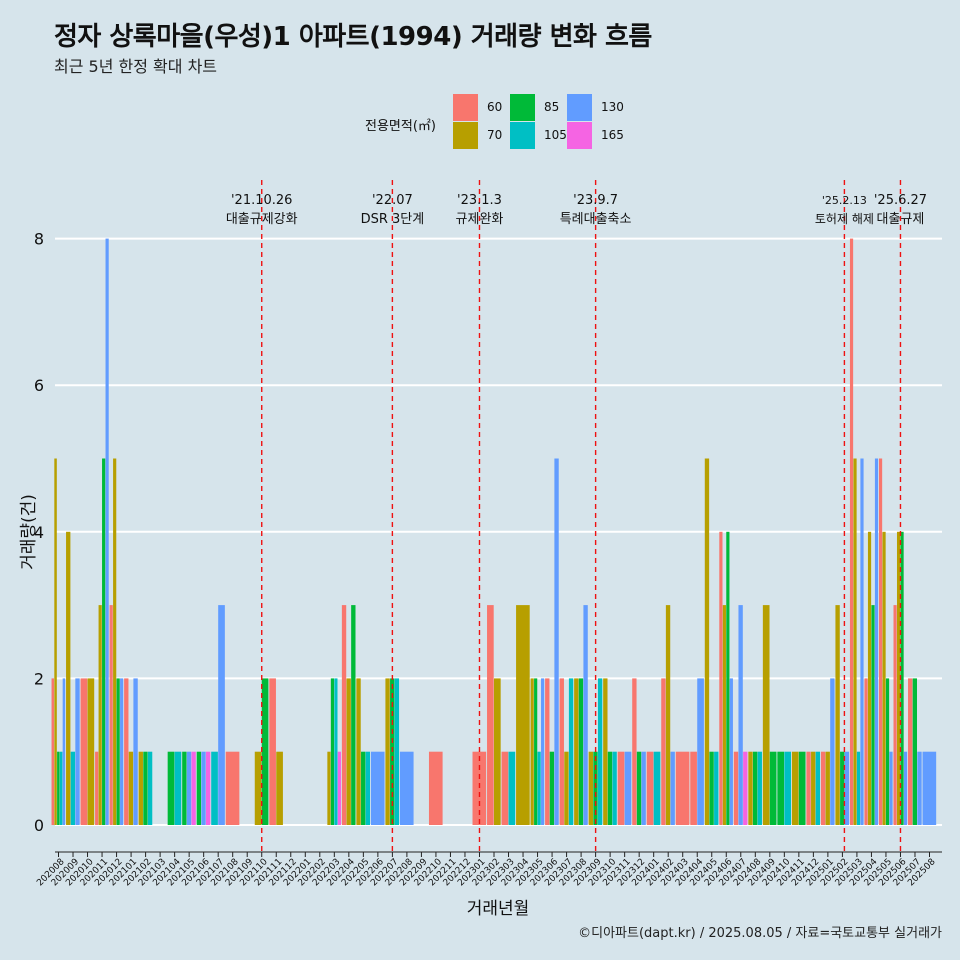 The height and width of the screenshot is (960, 960). What do you see at coordinates (392, 200) in the screenshot?
I see `event-date: '22.07` at bounding box center [392, 200].